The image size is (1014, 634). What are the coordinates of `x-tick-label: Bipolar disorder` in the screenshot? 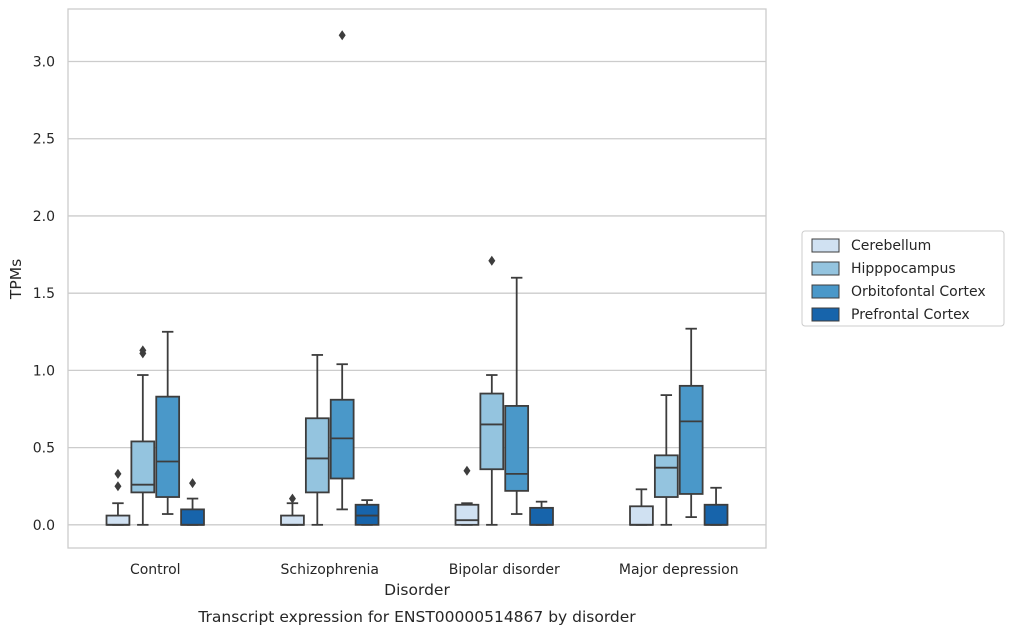 It's located at (504, 570).